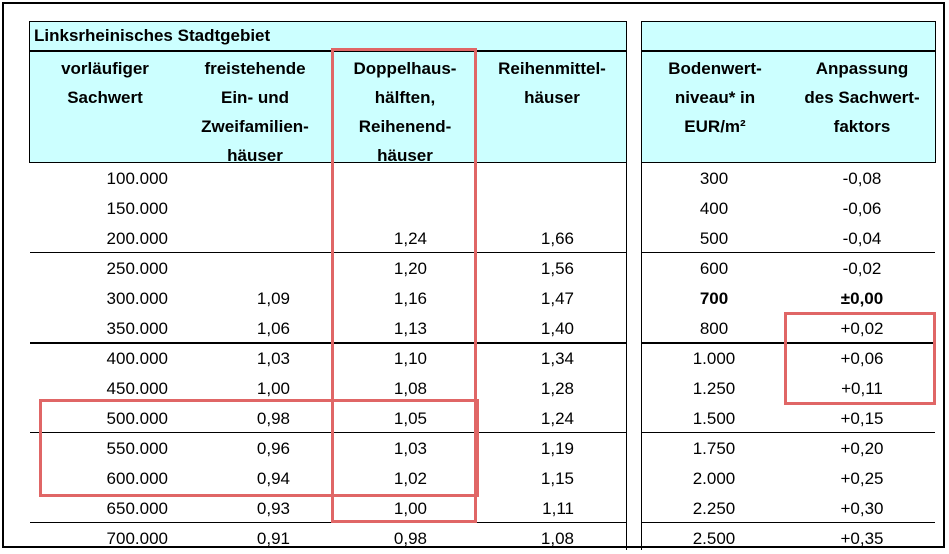 This screenshot has width=949, height=554. I want to click on cell-sachwert: 350.000, so click(137, 328).